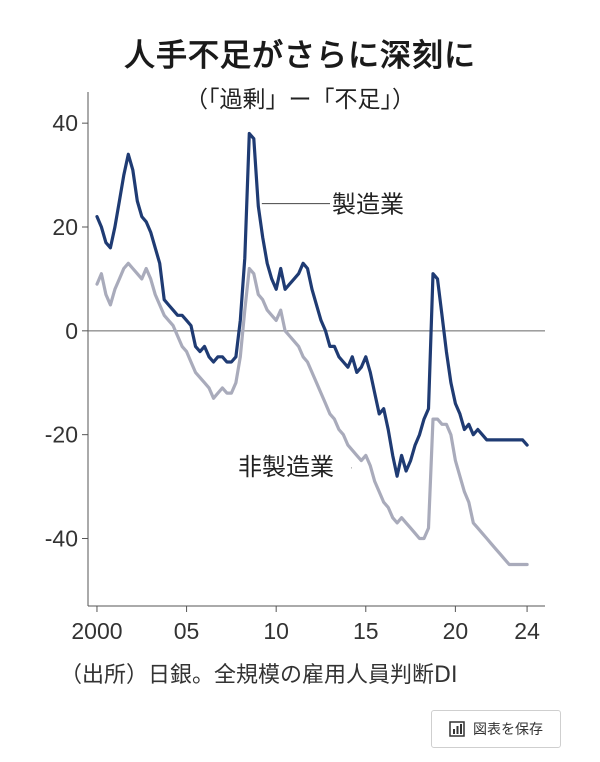 This screenshot has width=600, height=762. What do you see at coordinates (65, 227) in the screenshot?
I see `y-tick-label: 20` at bounding box center [65, 227].